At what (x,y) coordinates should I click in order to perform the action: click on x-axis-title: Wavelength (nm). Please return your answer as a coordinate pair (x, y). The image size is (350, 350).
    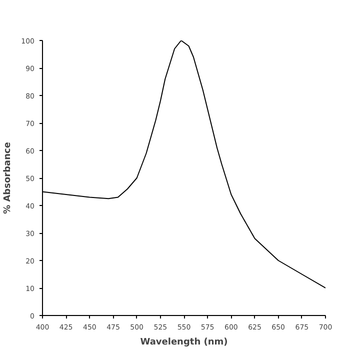
    Looking at the image, I should click on (184, 343).